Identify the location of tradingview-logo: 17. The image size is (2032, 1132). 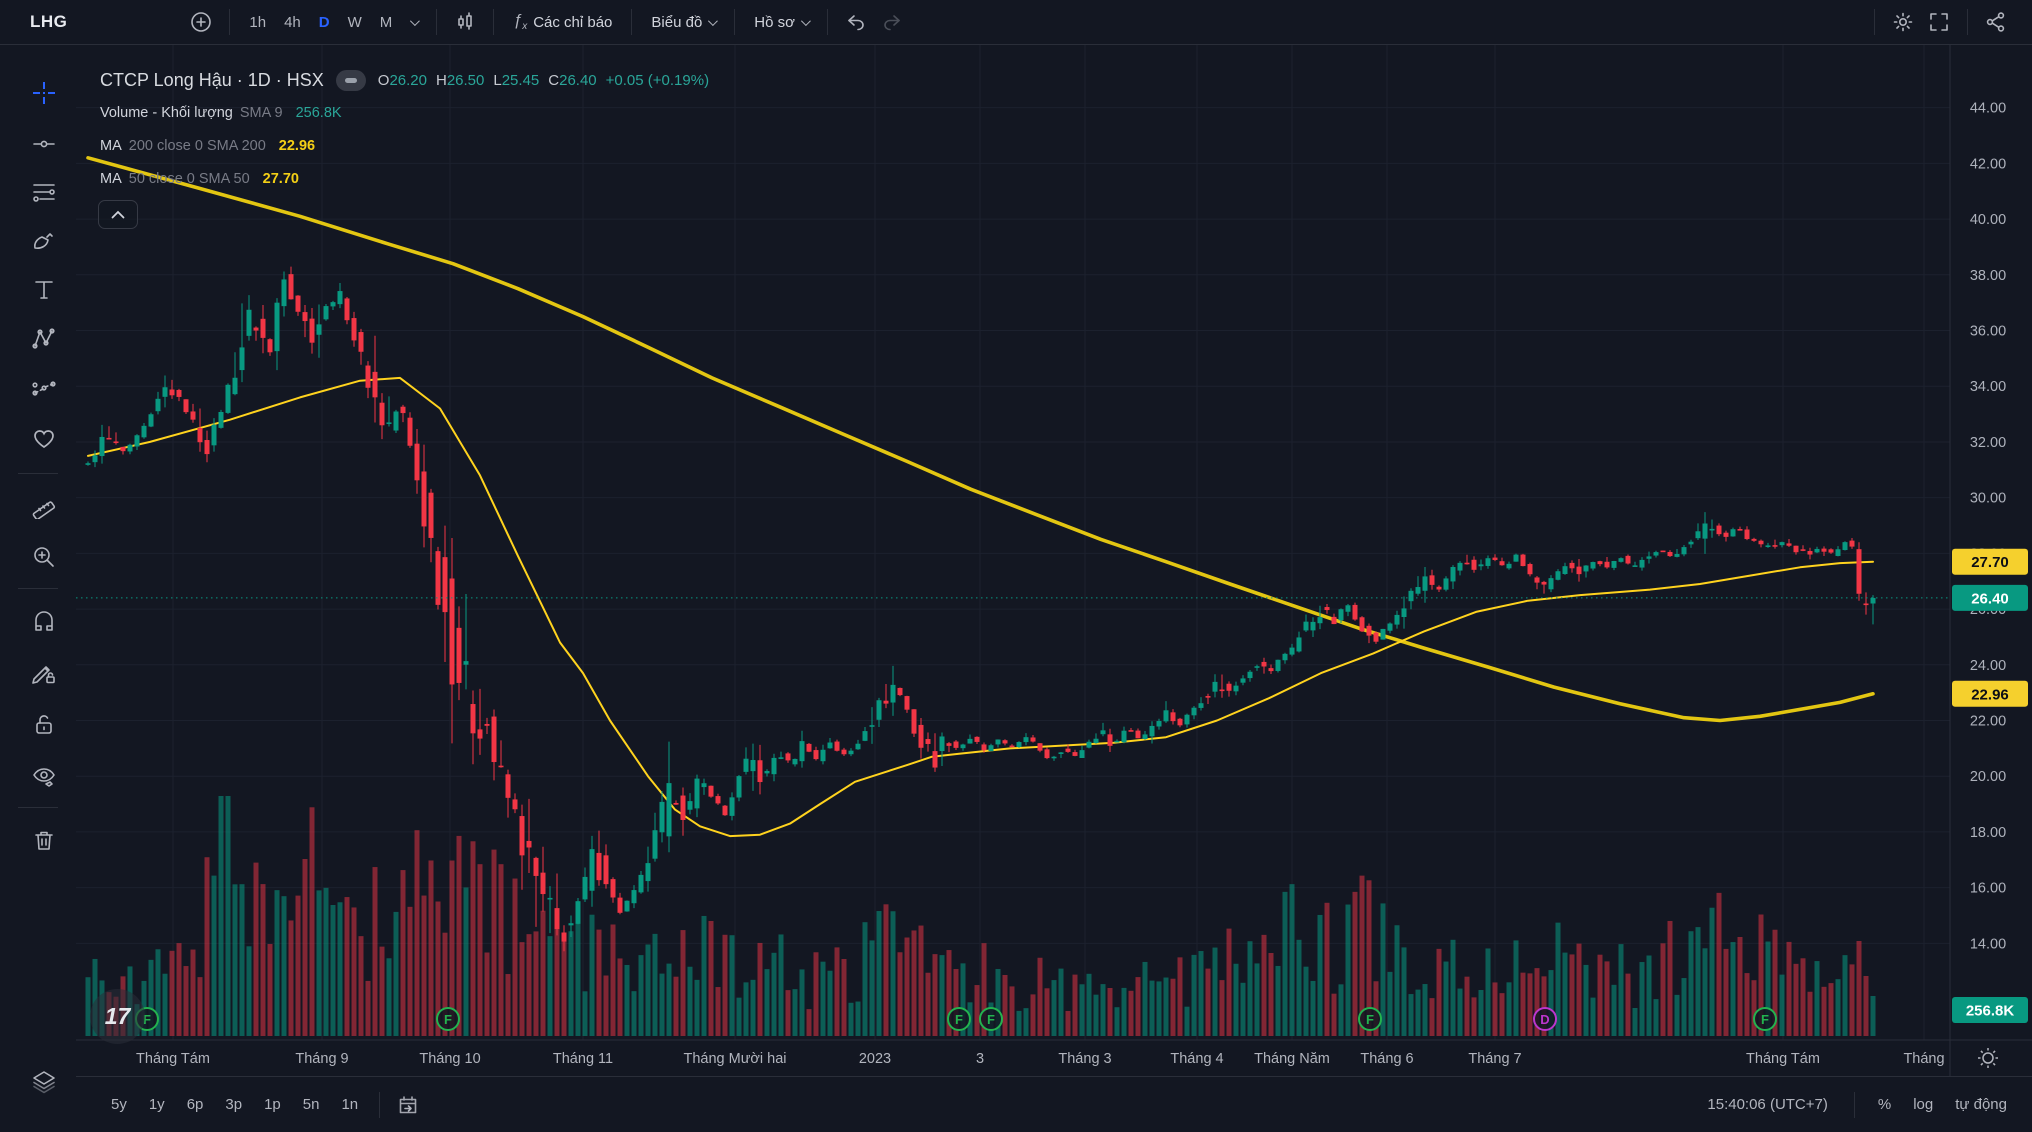
(117, 1016).